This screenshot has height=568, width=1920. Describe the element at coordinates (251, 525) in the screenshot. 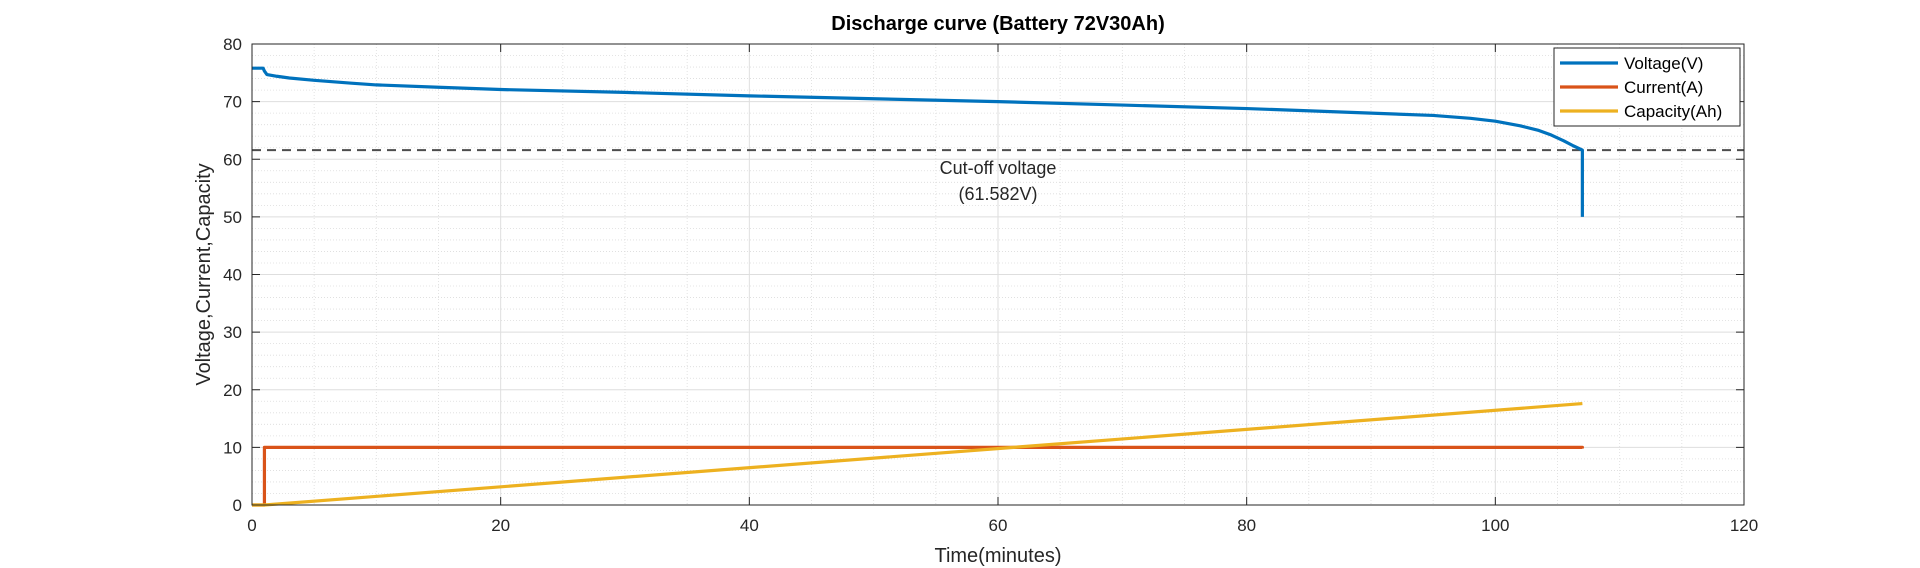

I see `x-tick-label: 0` at that location.